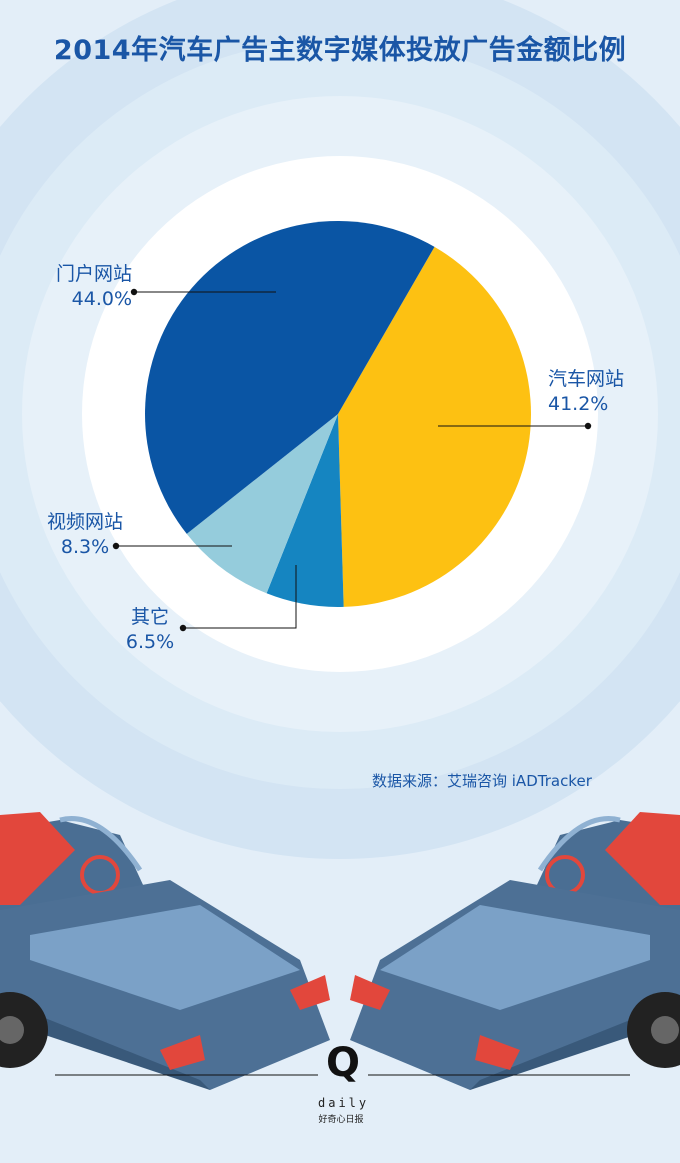 Image resolution: width=680 pixels, height=1163 pixels. What do you see at coordinates (116, 546) in the screenshot?
I see `leader-video-dot` at bounding box center [116, 546].